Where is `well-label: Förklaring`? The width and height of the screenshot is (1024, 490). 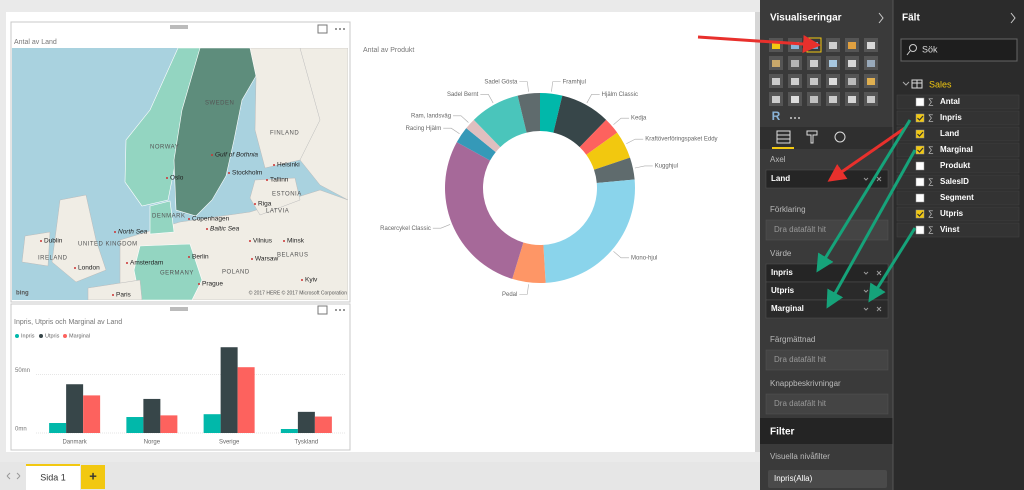 well-label: Förklaring is located at coordinates (788, 209).